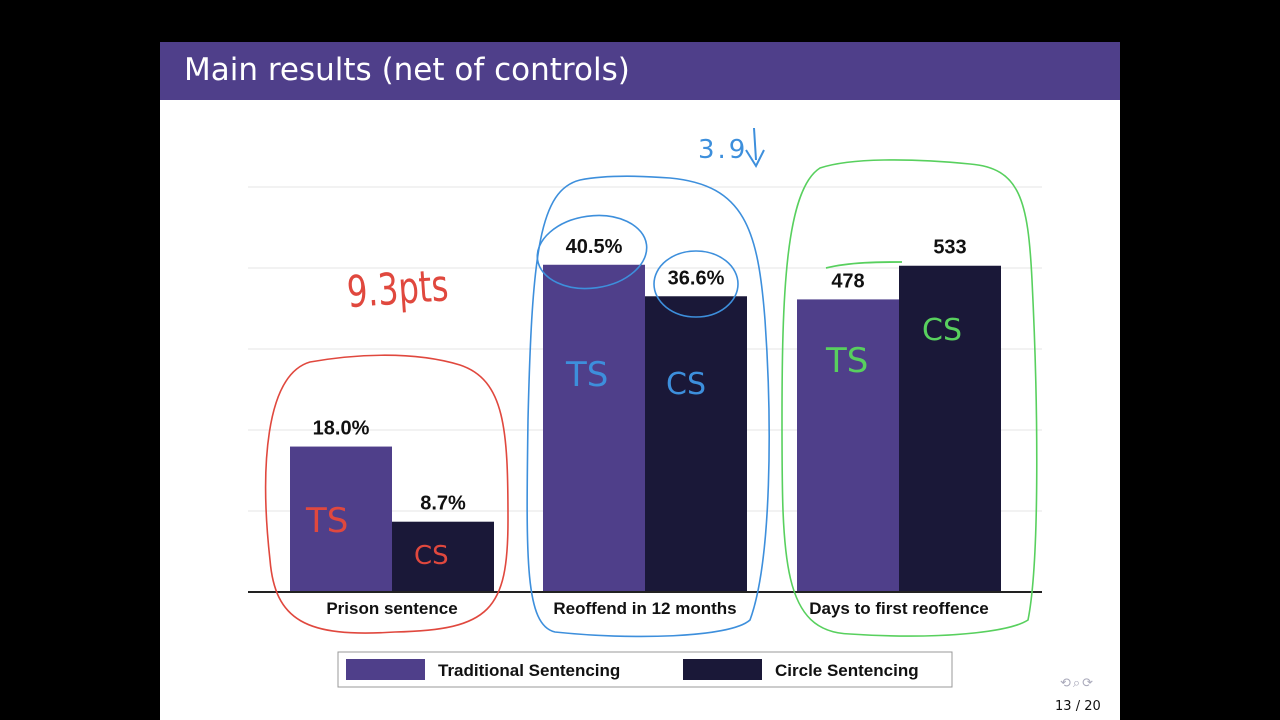  What do you see at coordinates (942, 330) in the screenshot?
I see `cs-annotation-green: CS` at bounding box center [942, 330].